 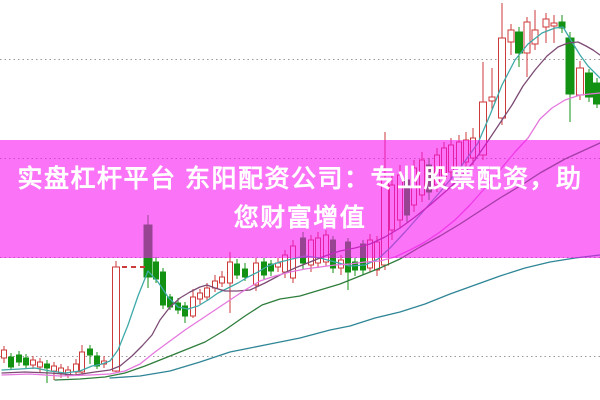 I want to click on ad-banner-text-line2: 您财富增值, so click(x=300, y=218).